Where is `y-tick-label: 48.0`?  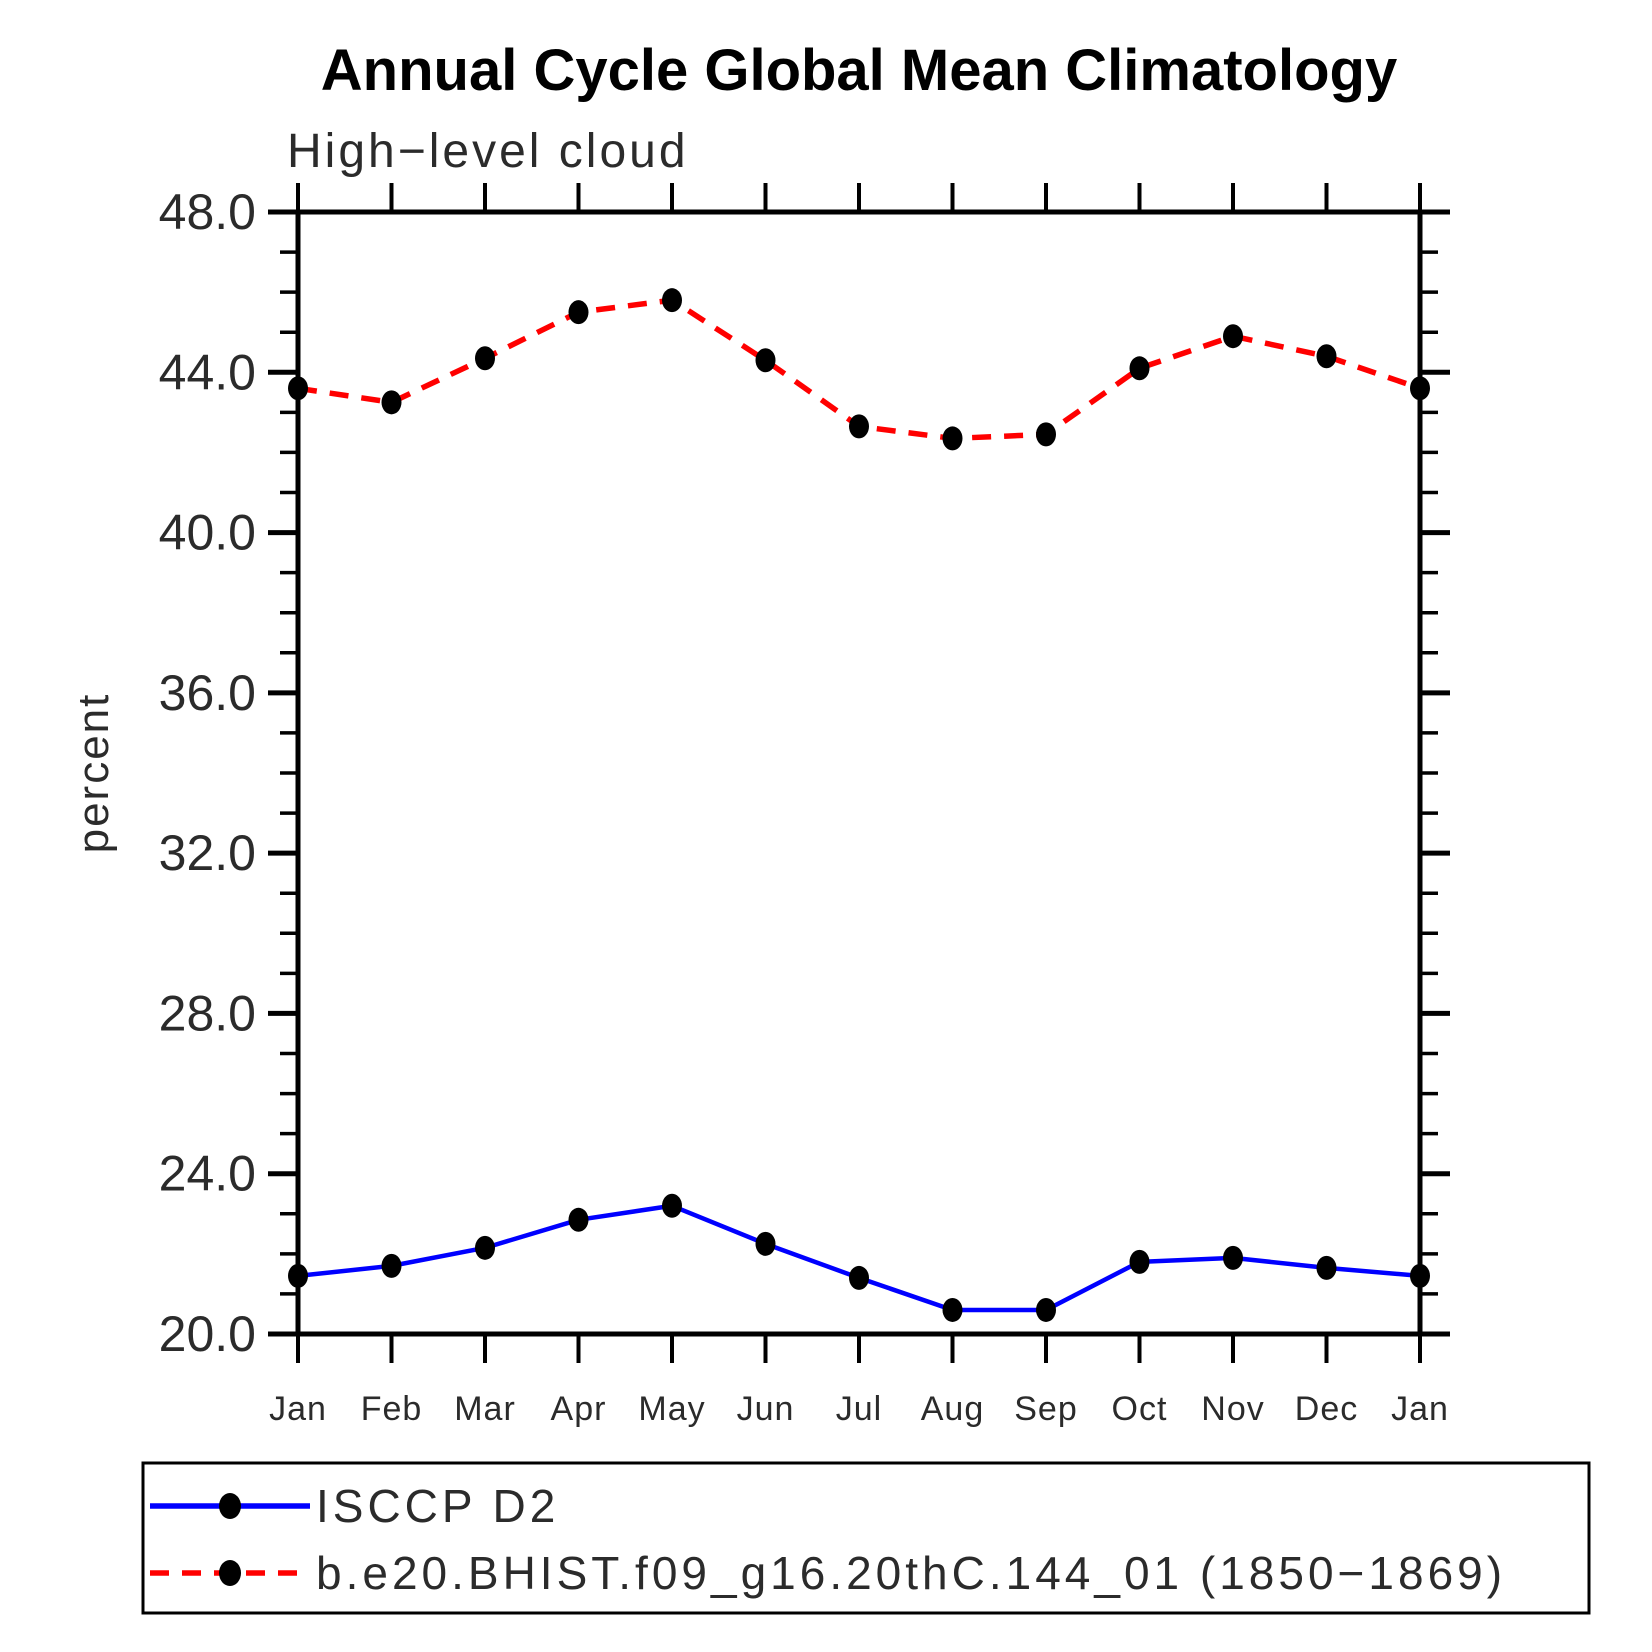
y-tick-label: 48.0 is located at coordinates (207, 212).